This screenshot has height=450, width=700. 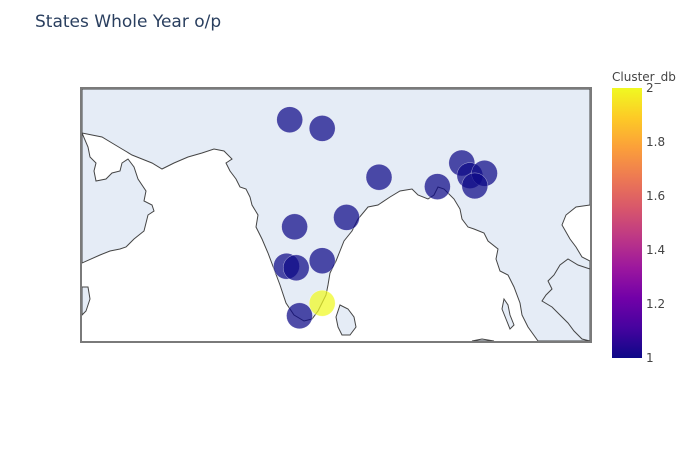 What do you see at coordinates (644, 77) in the screenshot?
I see `colorbar-title: Cluster_db` at bounding box center [644, 77].